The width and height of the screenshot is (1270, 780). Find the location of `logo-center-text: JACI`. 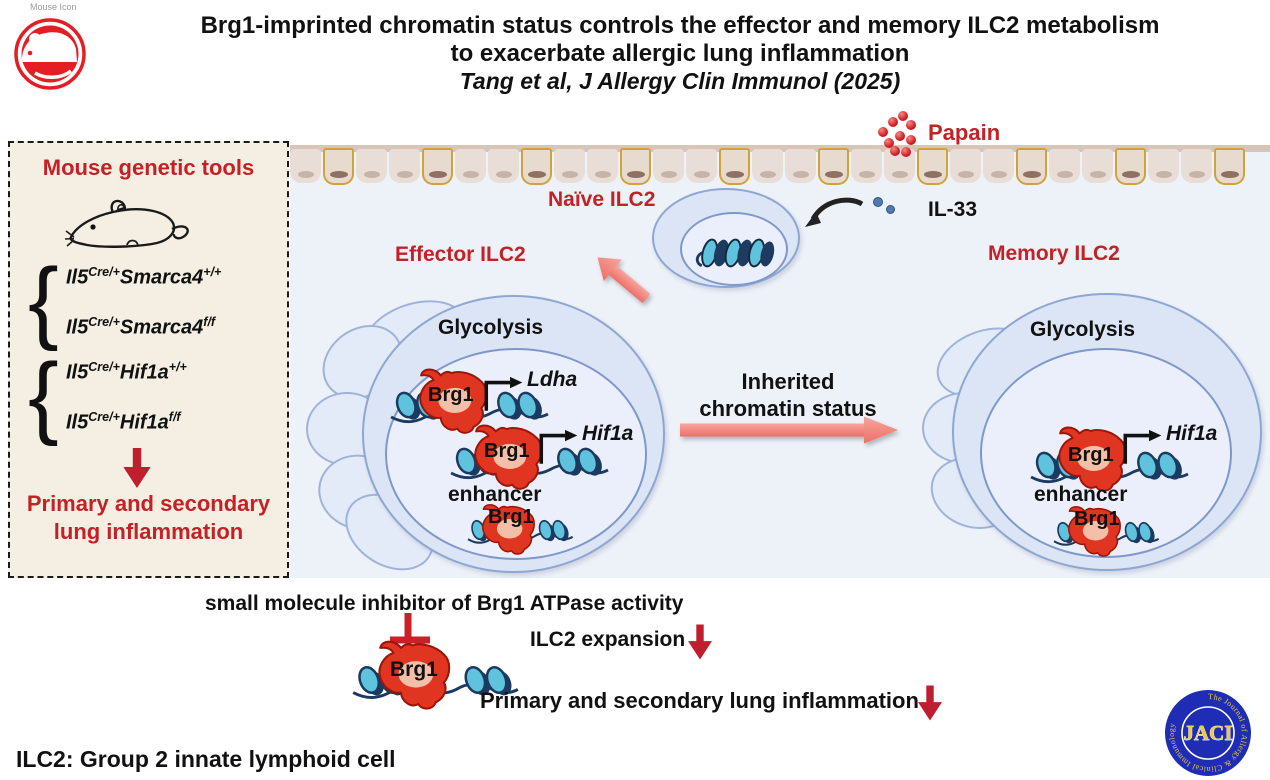

logo-center-text: JACI is located at coordinates (1207, 733).